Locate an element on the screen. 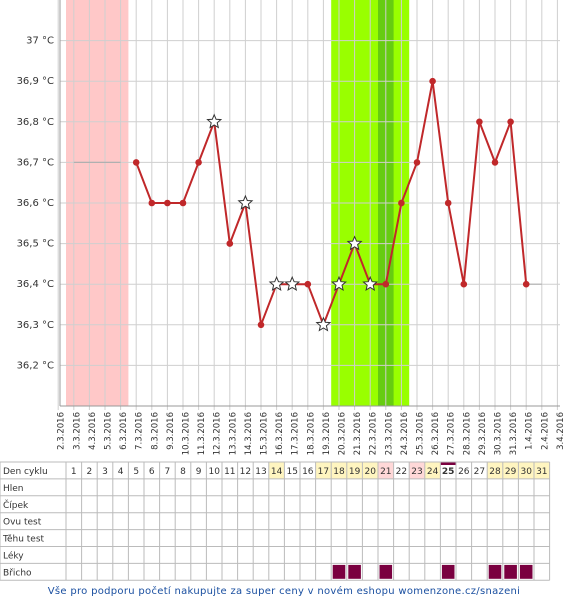 The height and width of the screenshot is (604, 568). day-number: 21 is located at coordinates (385, 472).